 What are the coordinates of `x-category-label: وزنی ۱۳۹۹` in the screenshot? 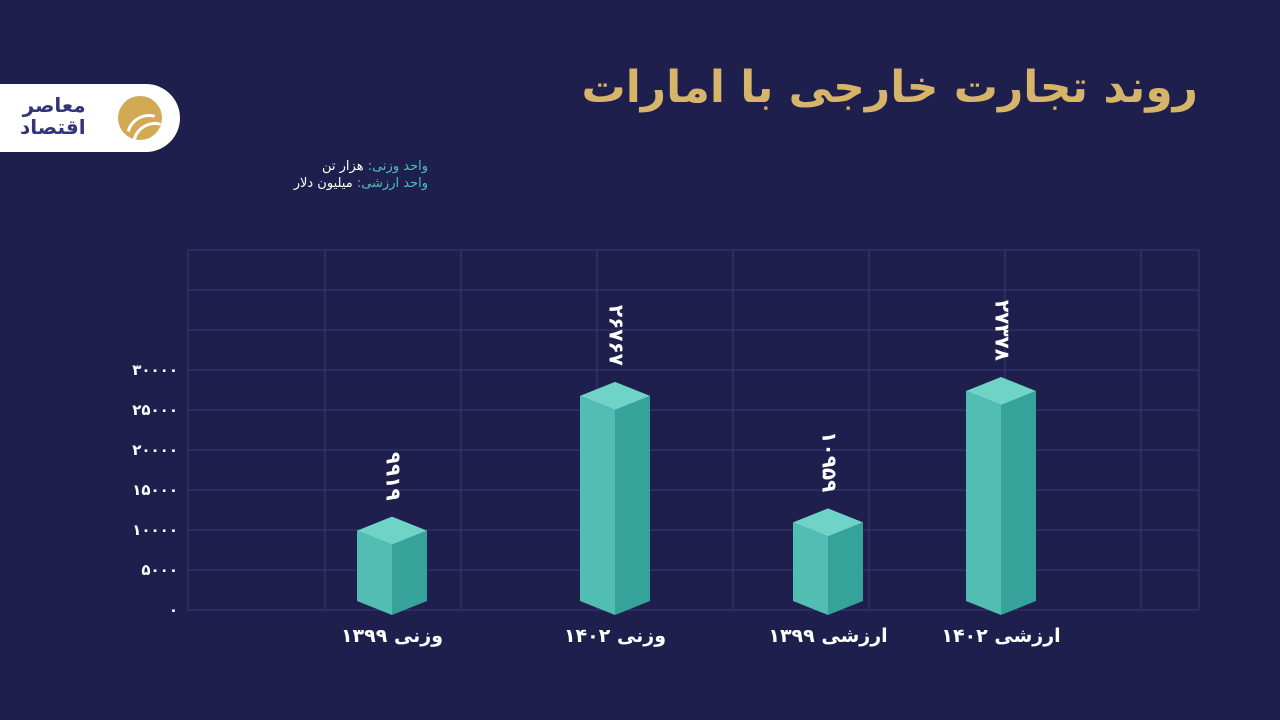 It's located at (392, 636).